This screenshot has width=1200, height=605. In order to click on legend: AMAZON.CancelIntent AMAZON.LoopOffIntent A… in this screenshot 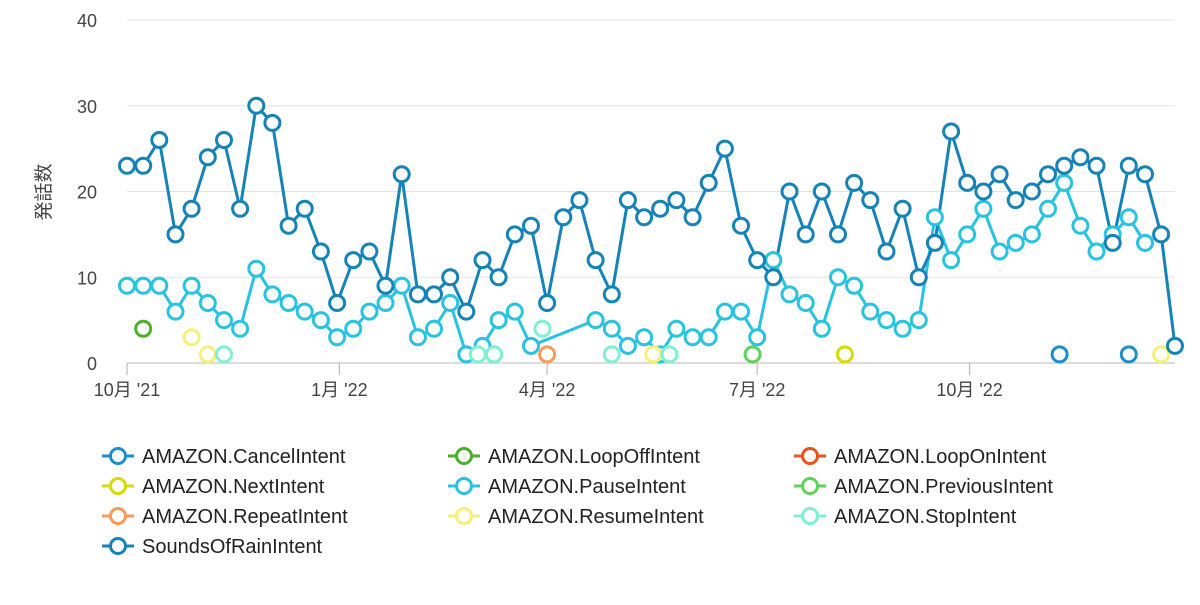, I will do `click(577, 502)`.